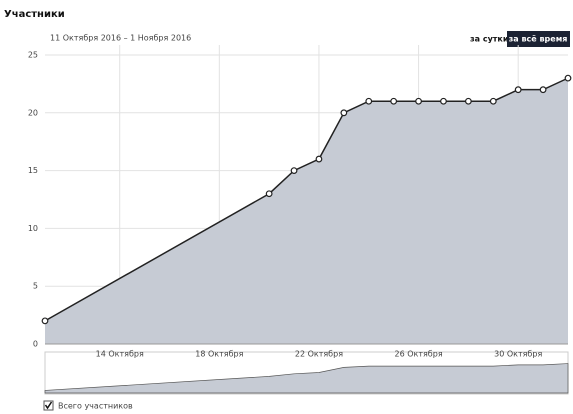 The height and width of the screenshot is (414, 573). Describe the element at coordinates (95, 406) in the screenshot. I see `legend-label: Всего участников` at that location.